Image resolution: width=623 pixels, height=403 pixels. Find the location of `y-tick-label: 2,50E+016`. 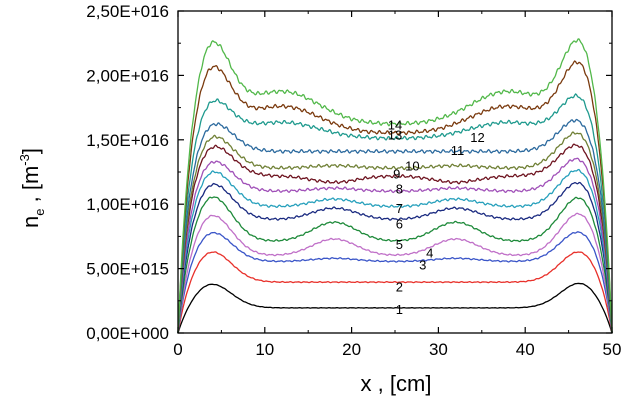

y-tick-label: 2,50E+016 is located at coordinates (127, 11).